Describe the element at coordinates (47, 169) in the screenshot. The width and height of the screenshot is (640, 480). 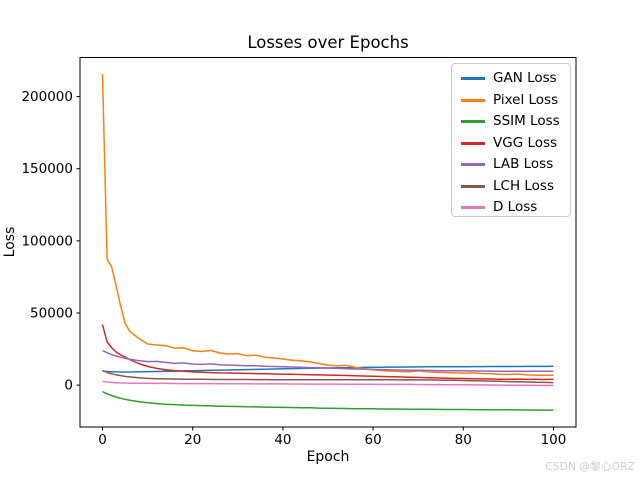
I see `y-tick-label: 150000` at that location.